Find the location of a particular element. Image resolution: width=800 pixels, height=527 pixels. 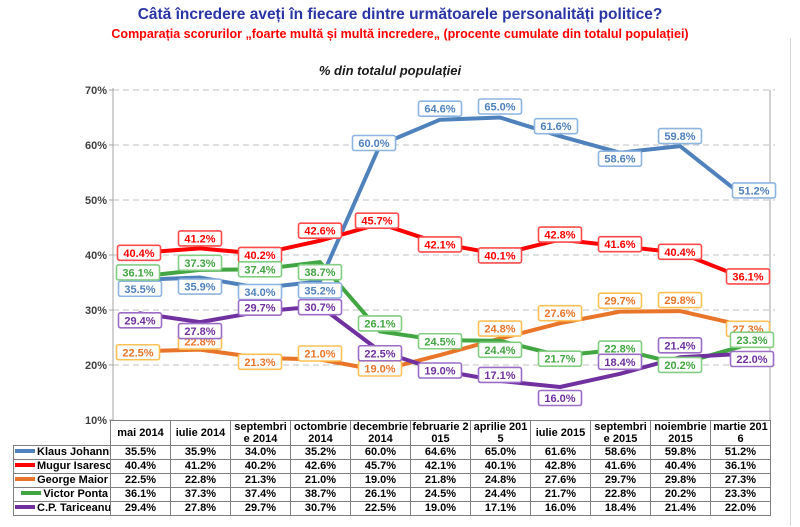

data-label: 37.3% is located at coordinates (200, 263).